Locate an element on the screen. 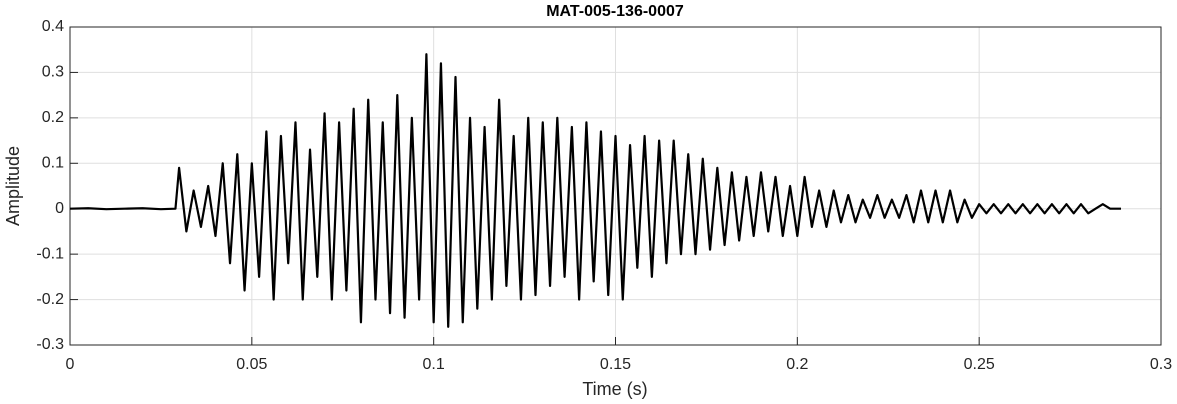  x-tick-label: 0.15 is located at coordinates (615, 364).